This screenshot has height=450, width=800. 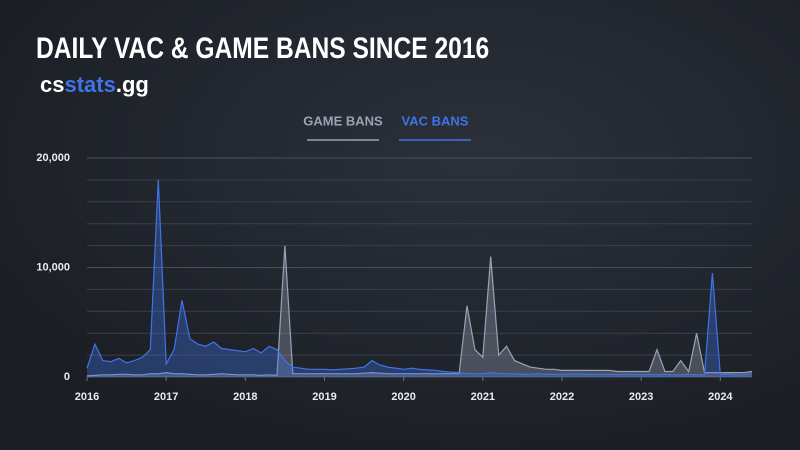 I want to click on x-tick-label: 2016, so click(x=87, y=397).